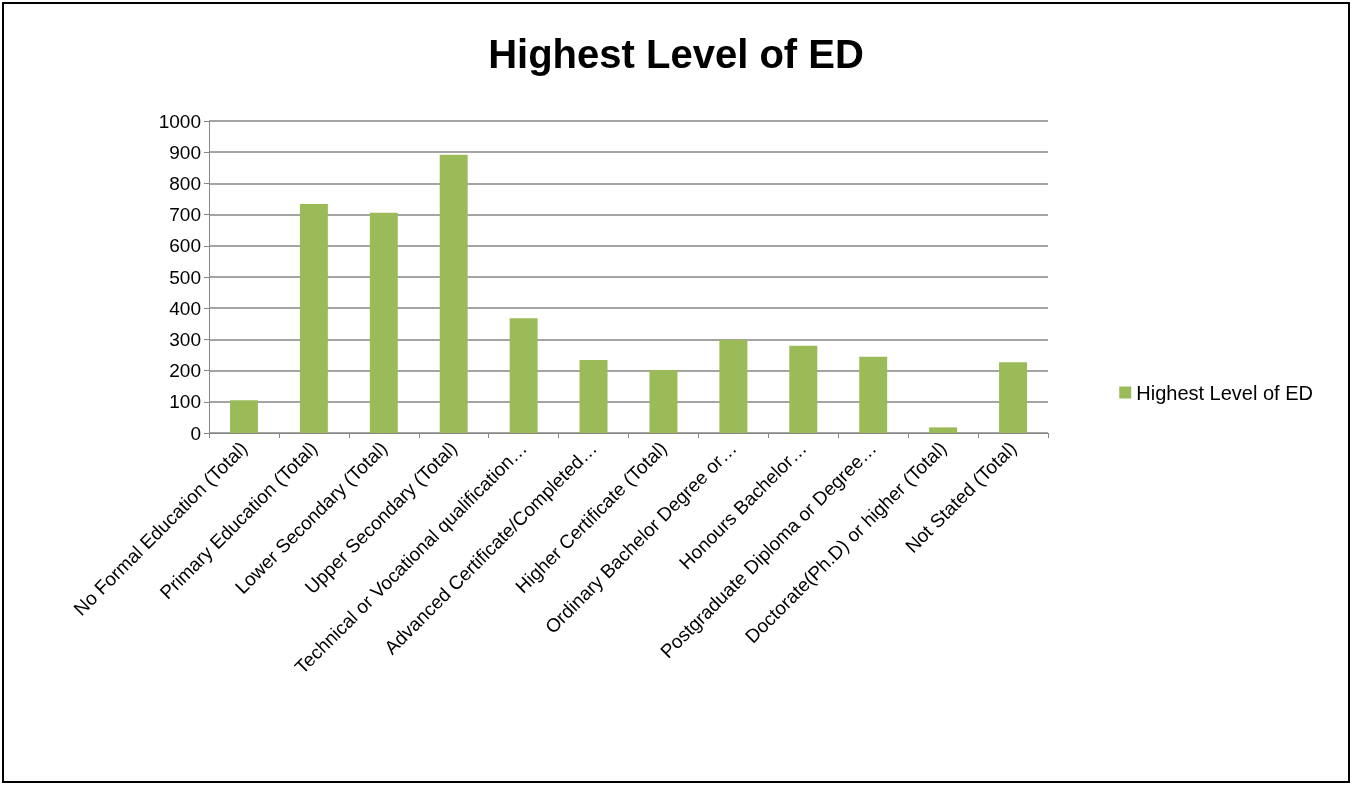 The image size is (1356, 787). I want to click on y-tick-label: 900, so click(185, 152).